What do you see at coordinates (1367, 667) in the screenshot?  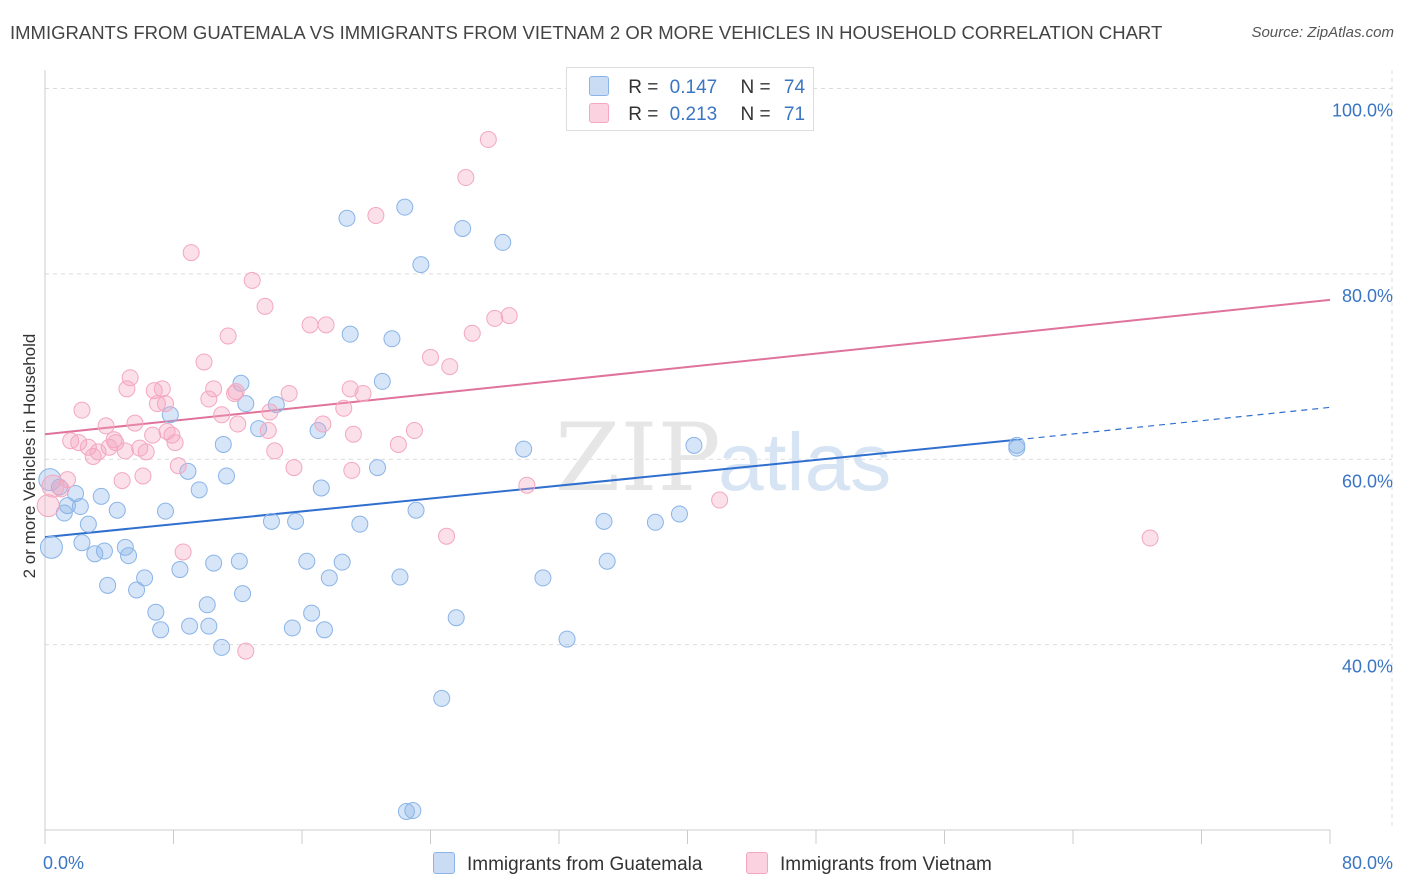 I see `y-tick-label: 40.0%` at bounding box center [1367, 667].